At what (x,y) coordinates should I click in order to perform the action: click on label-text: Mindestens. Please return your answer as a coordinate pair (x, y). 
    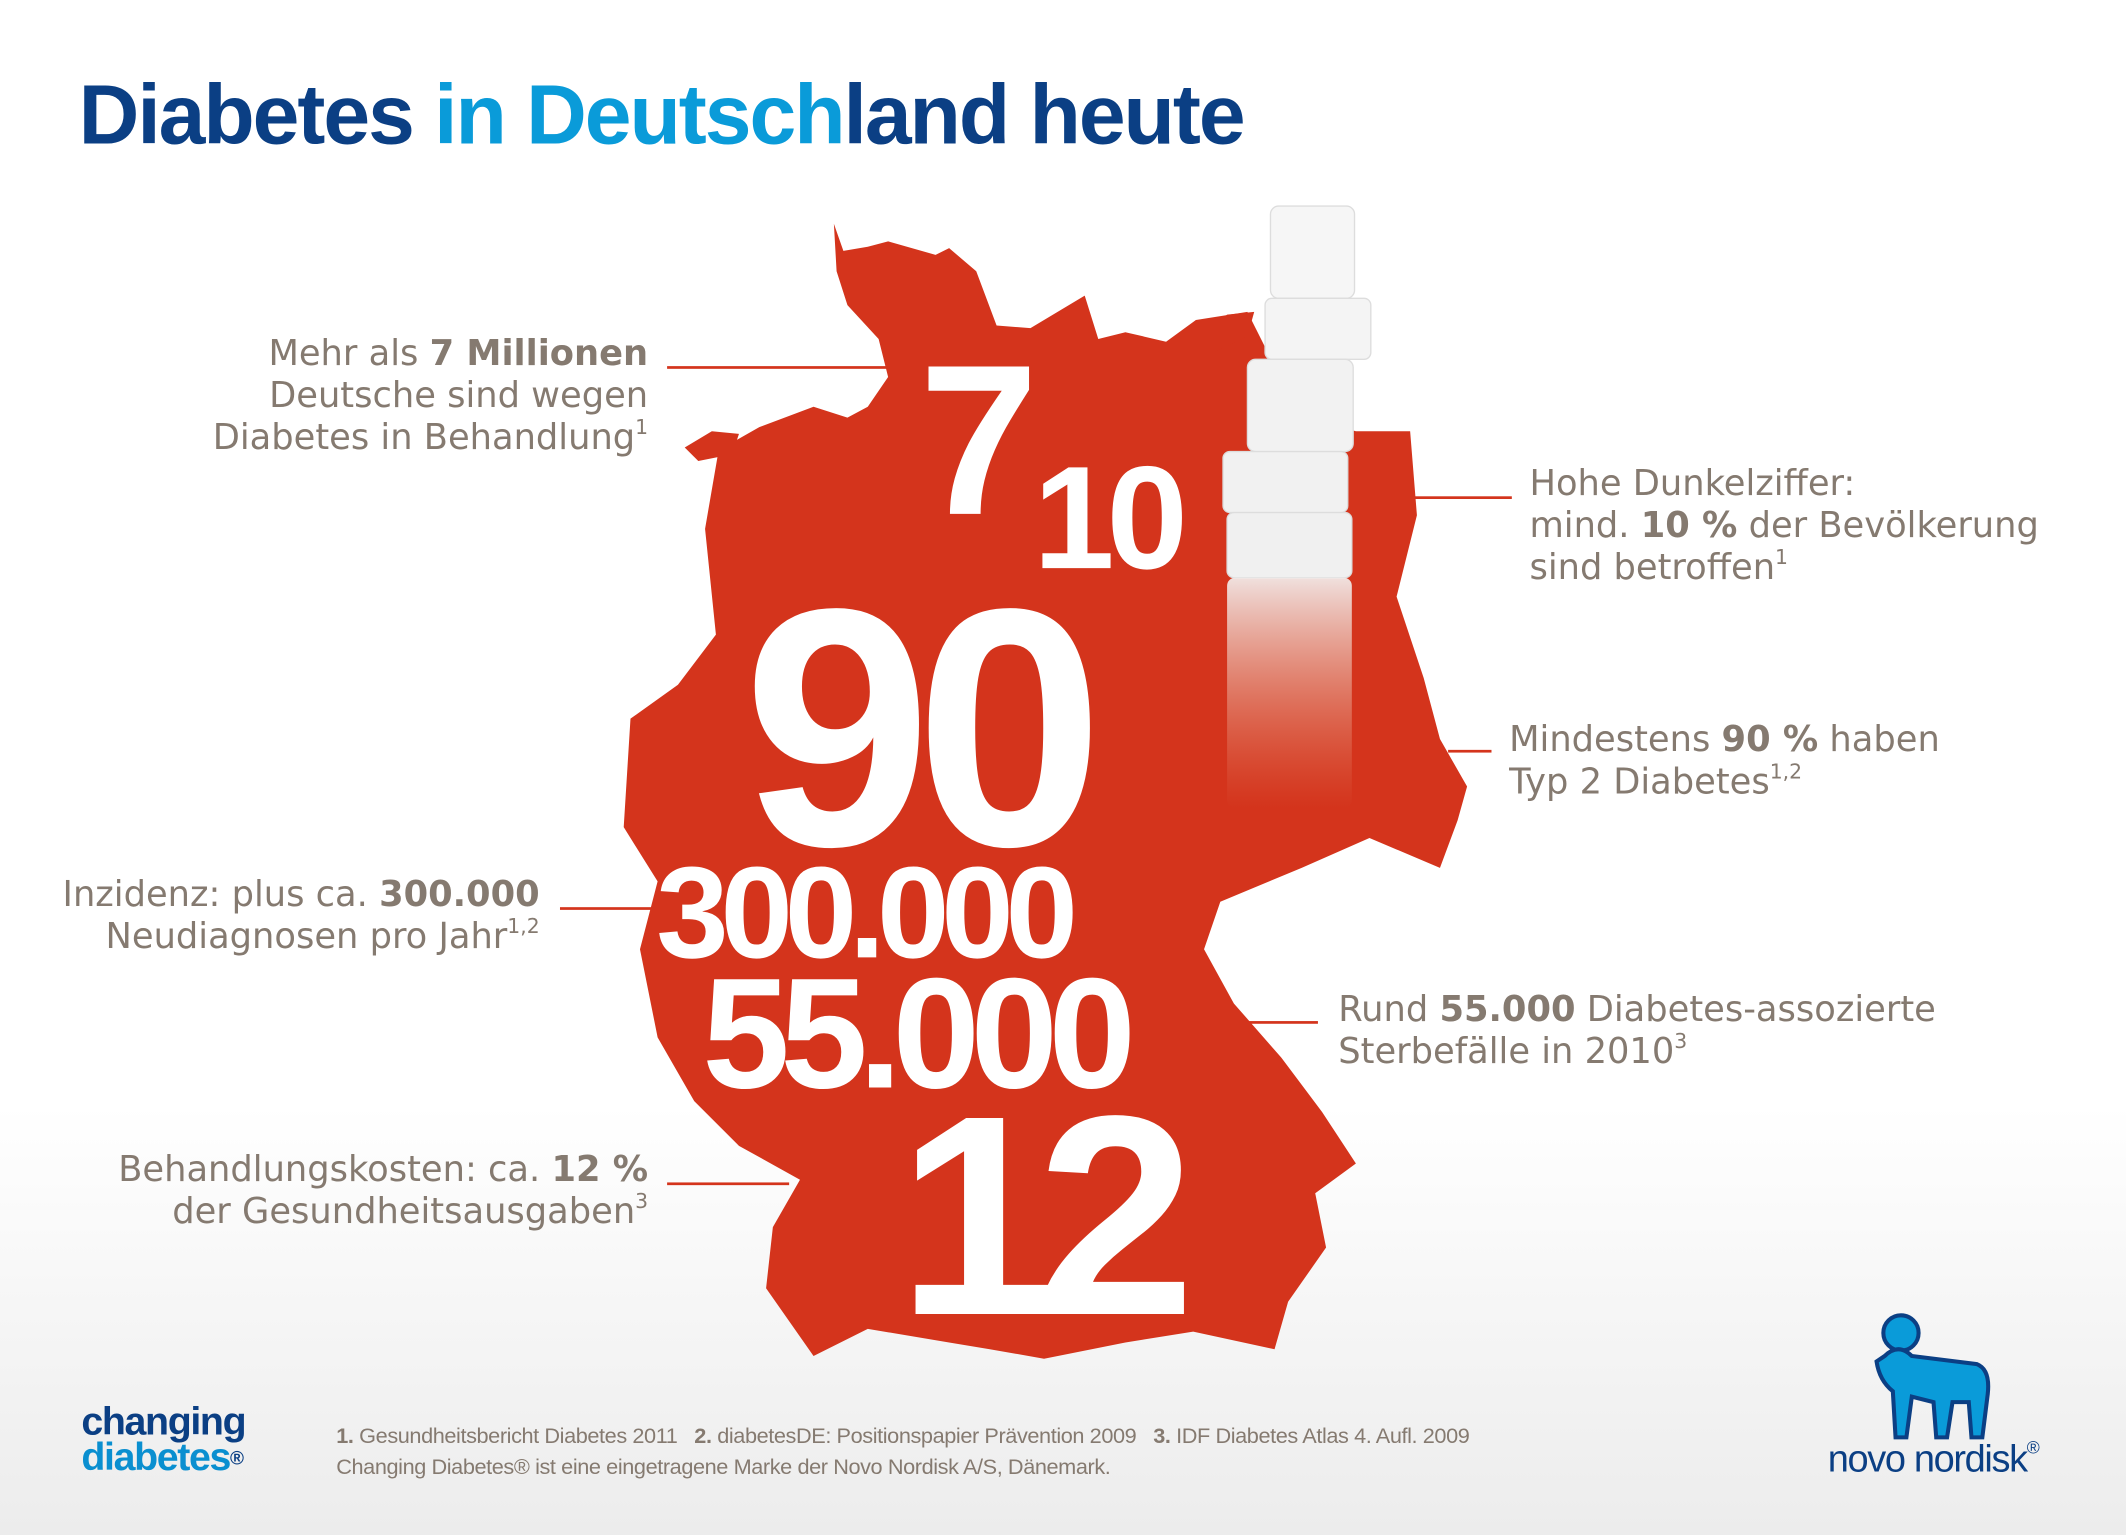
    Looking at the image, I should click on (1615, 740).